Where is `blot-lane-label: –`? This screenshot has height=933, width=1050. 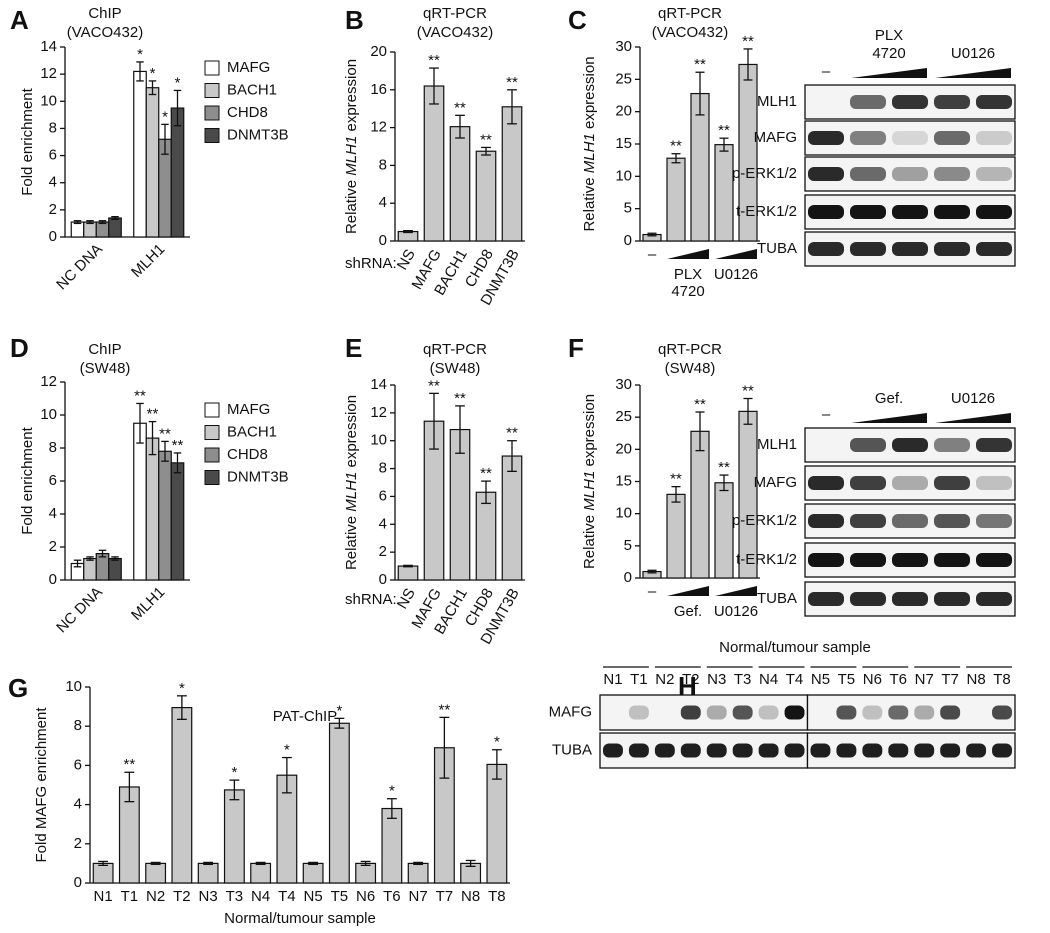
blot-lane-label: – is located at coordinates (826, 71).